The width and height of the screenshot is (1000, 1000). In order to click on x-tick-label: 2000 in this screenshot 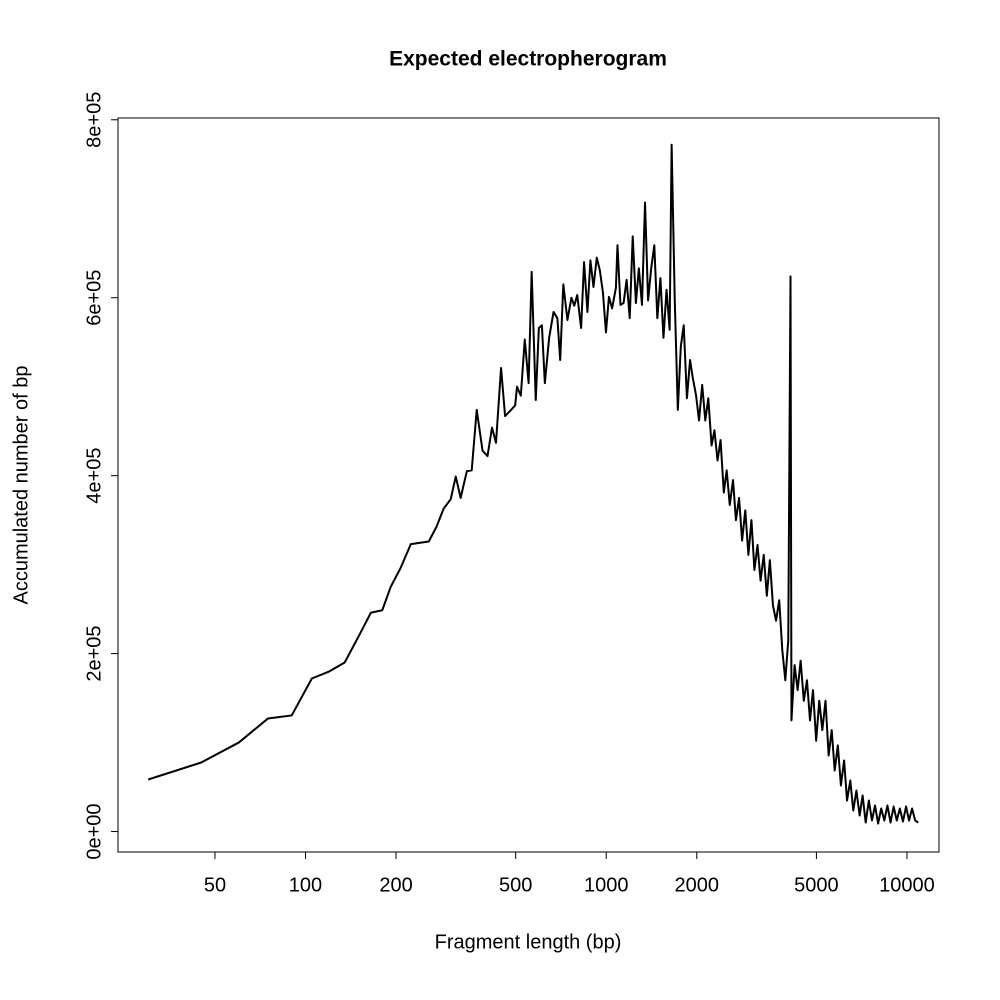, I will do `click(697, 885)`.